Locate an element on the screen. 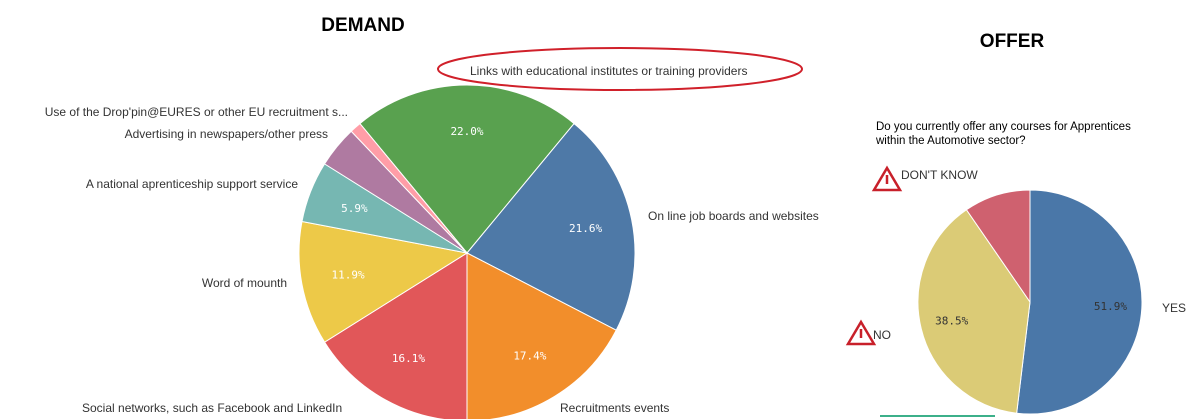 This screenshot has width=1195, height=419. category-label: NO is located at coordinates (882, 335).